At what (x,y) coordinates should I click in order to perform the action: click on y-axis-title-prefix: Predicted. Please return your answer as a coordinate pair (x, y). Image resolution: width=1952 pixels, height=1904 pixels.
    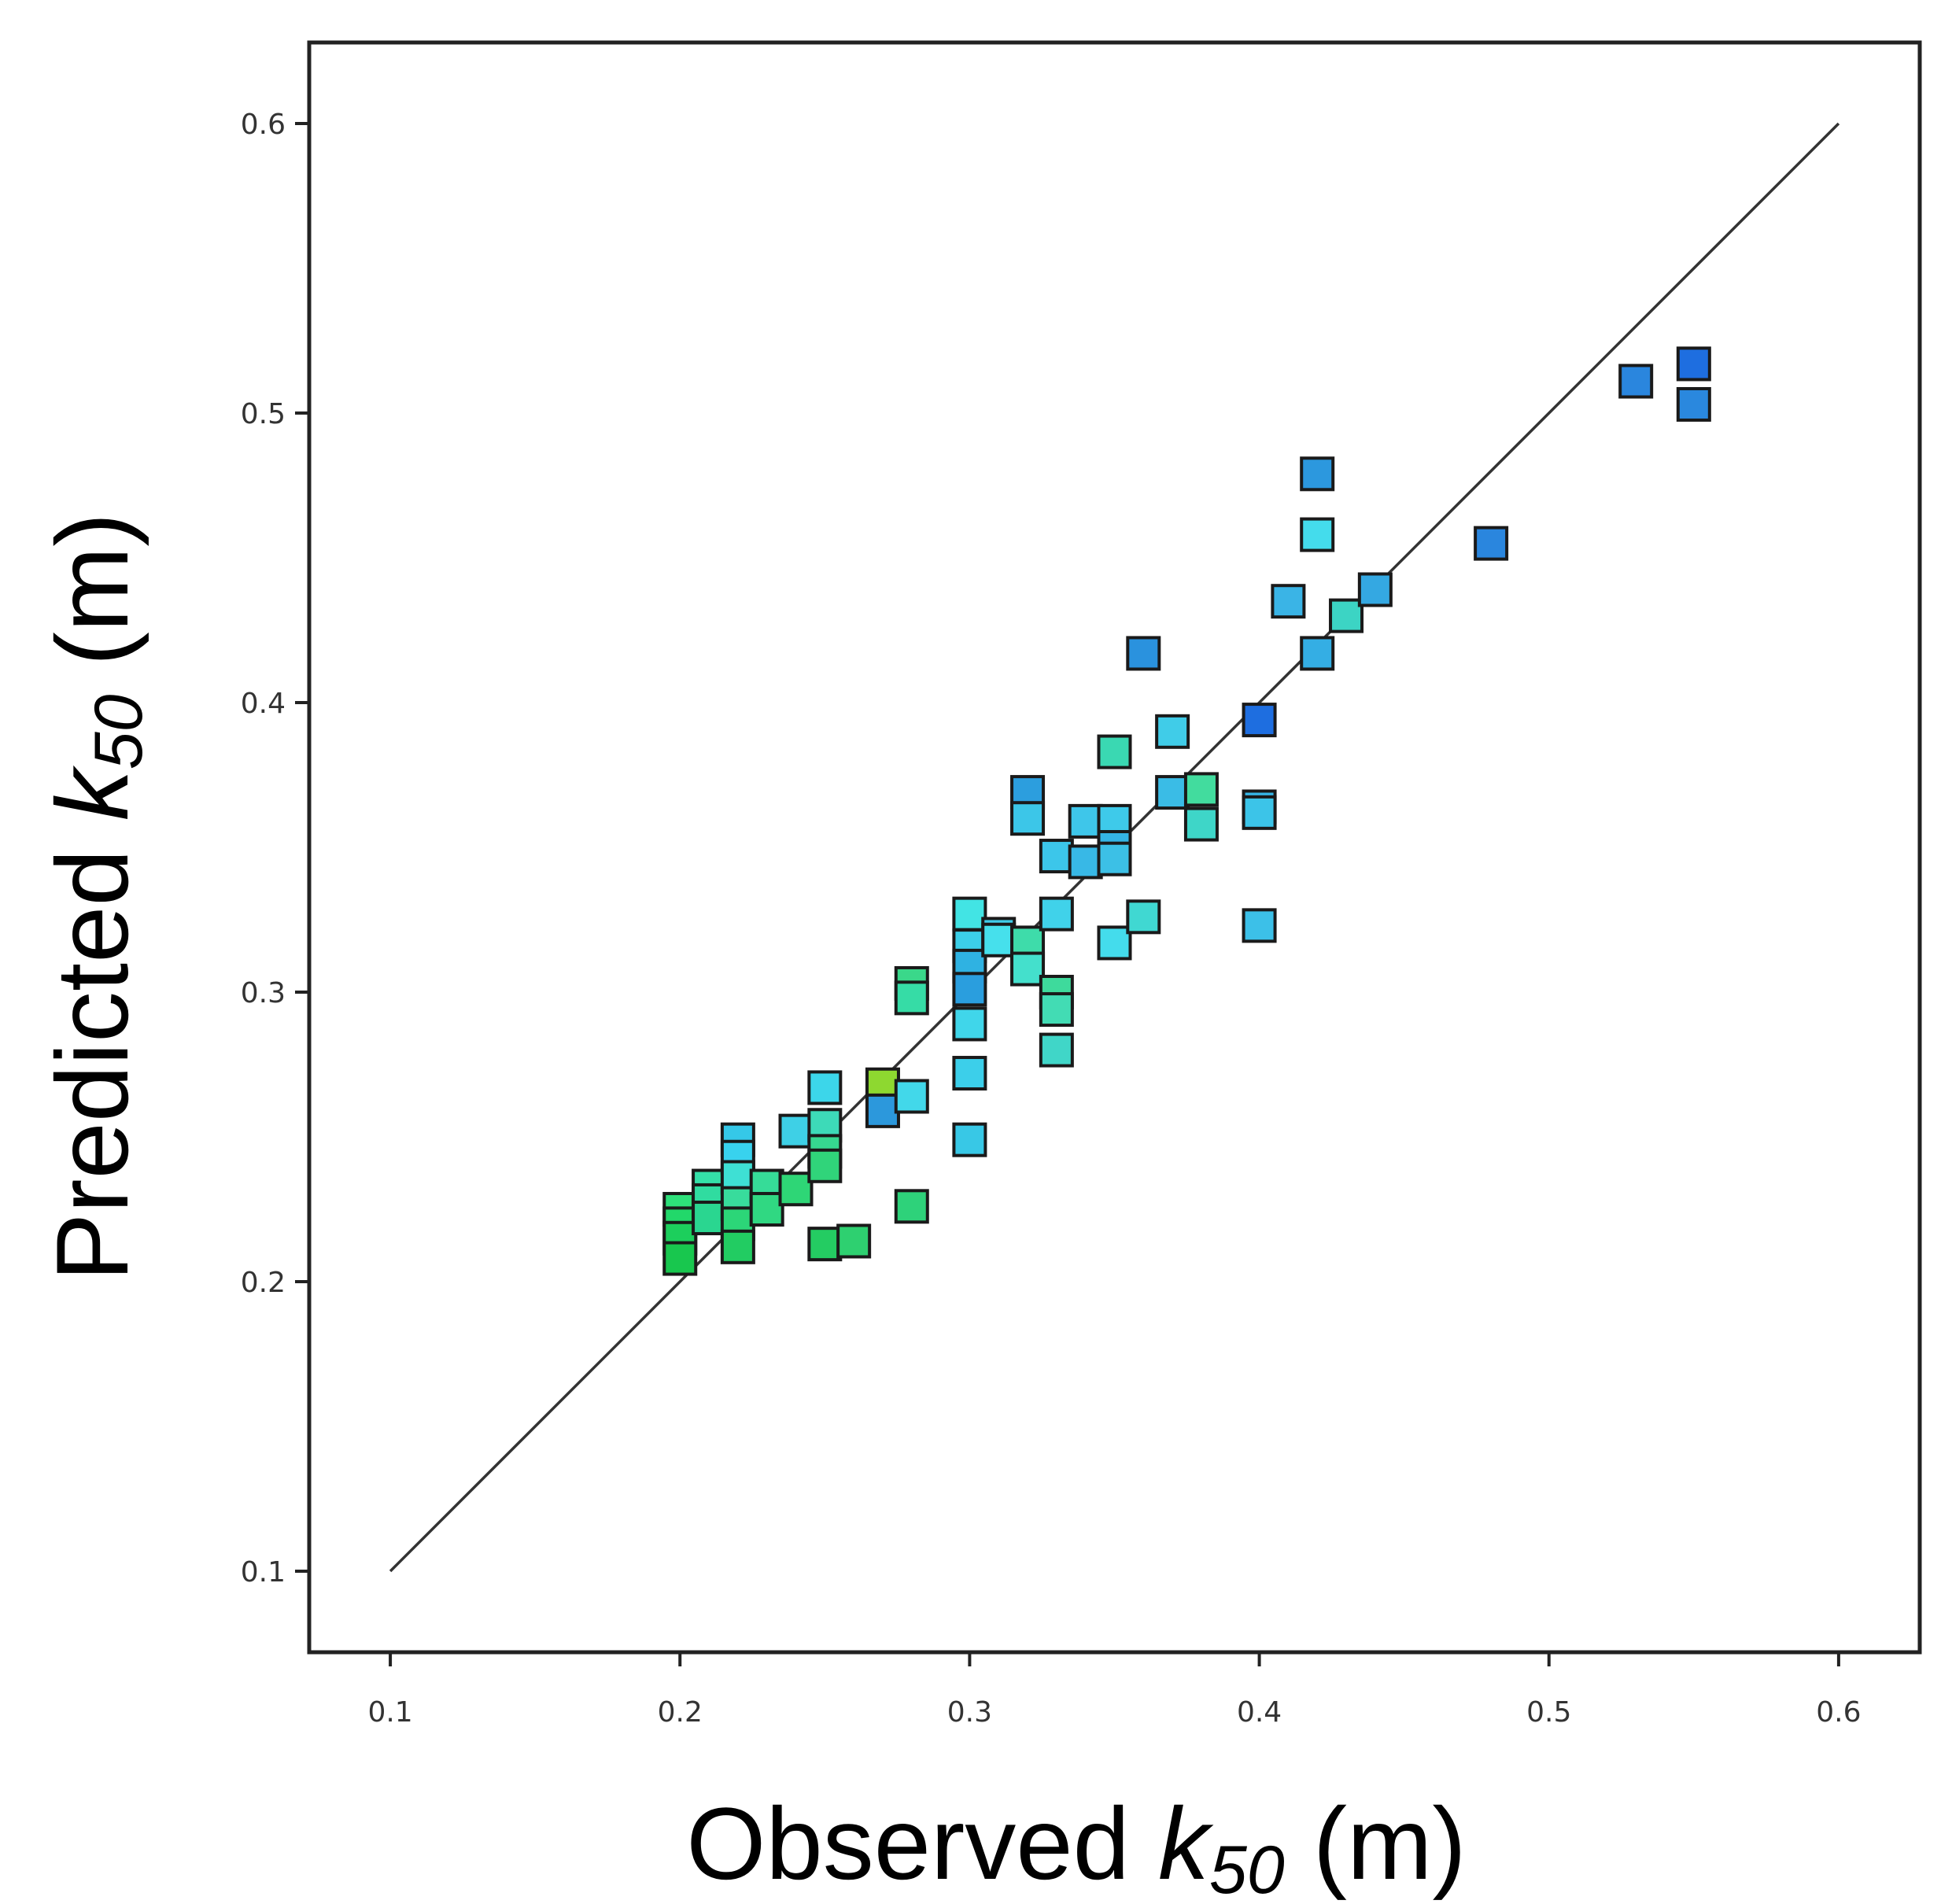
    Looking at the image, I should click on (92, 1051).